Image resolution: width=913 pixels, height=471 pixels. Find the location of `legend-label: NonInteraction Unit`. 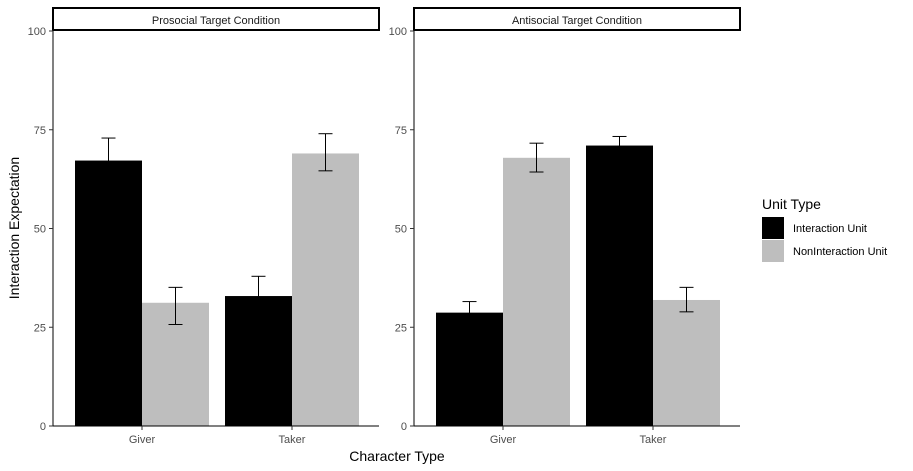

legend-label: NonInteraction Unit is located at coordinates (840, 252).